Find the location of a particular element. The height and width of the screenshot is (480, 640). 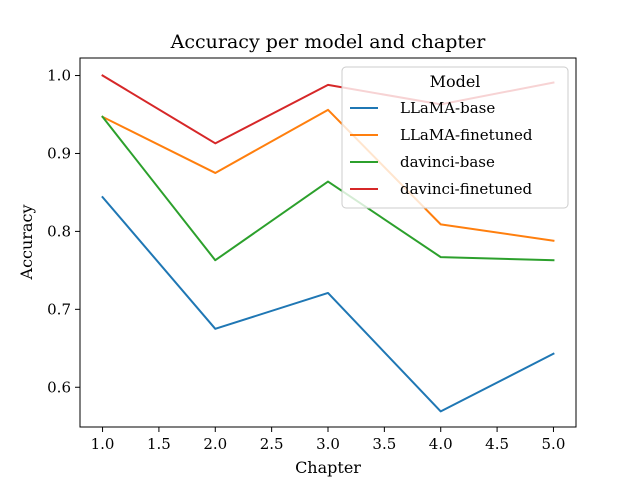

y-tick-label: 0.8 is located at coordinates (59, 231).